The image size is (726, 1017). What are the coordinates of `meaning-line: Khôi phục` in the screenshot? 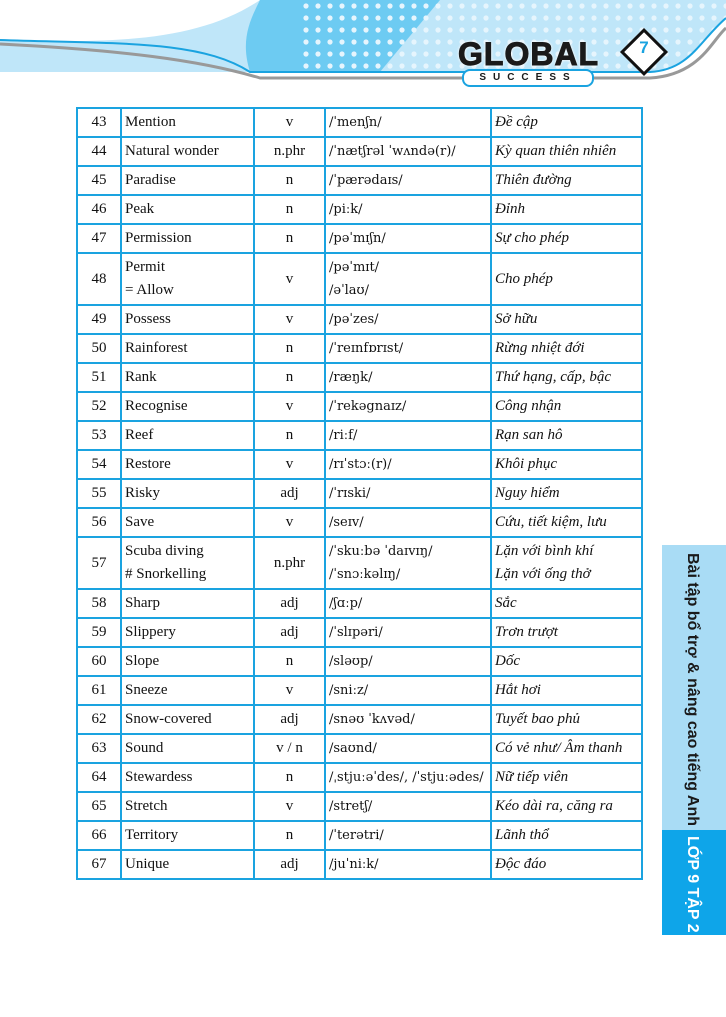 It's located at (526, 464).